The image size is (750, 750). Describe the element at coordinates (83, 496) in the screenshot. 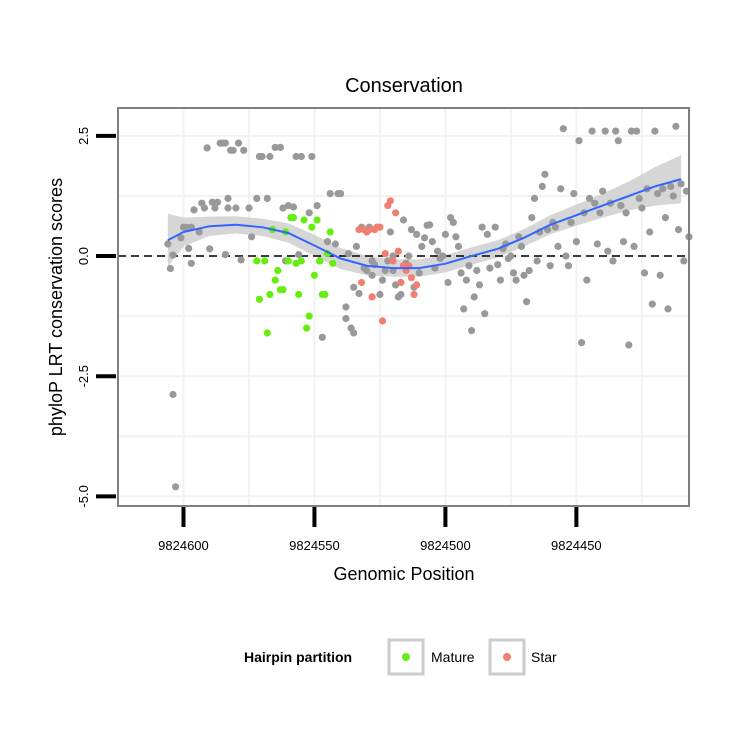

I see `y-tick-label: -5.0` at that location.